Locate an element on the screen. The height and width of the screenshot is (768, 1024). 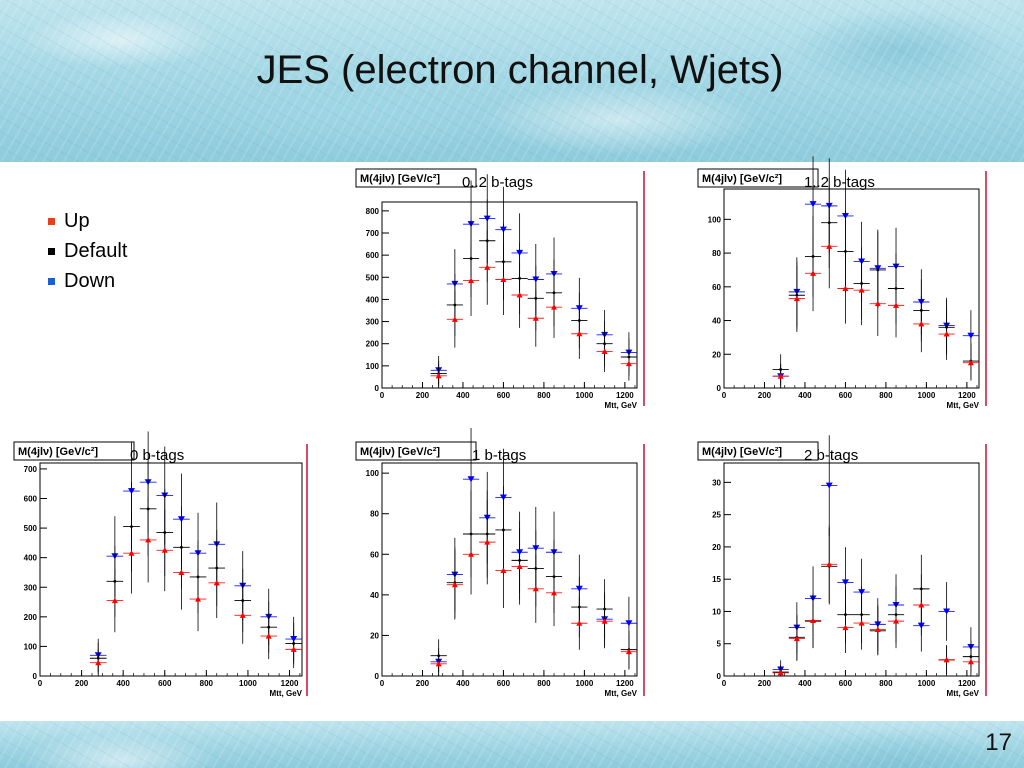
legend-marker-down is located at coordinates (51, 281).